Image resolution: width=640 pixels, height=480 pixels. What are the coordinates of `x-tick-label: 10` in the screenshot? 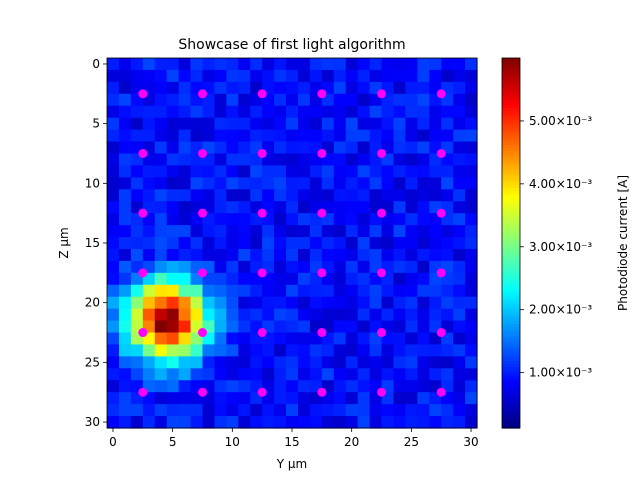 It's located at (232, 442).